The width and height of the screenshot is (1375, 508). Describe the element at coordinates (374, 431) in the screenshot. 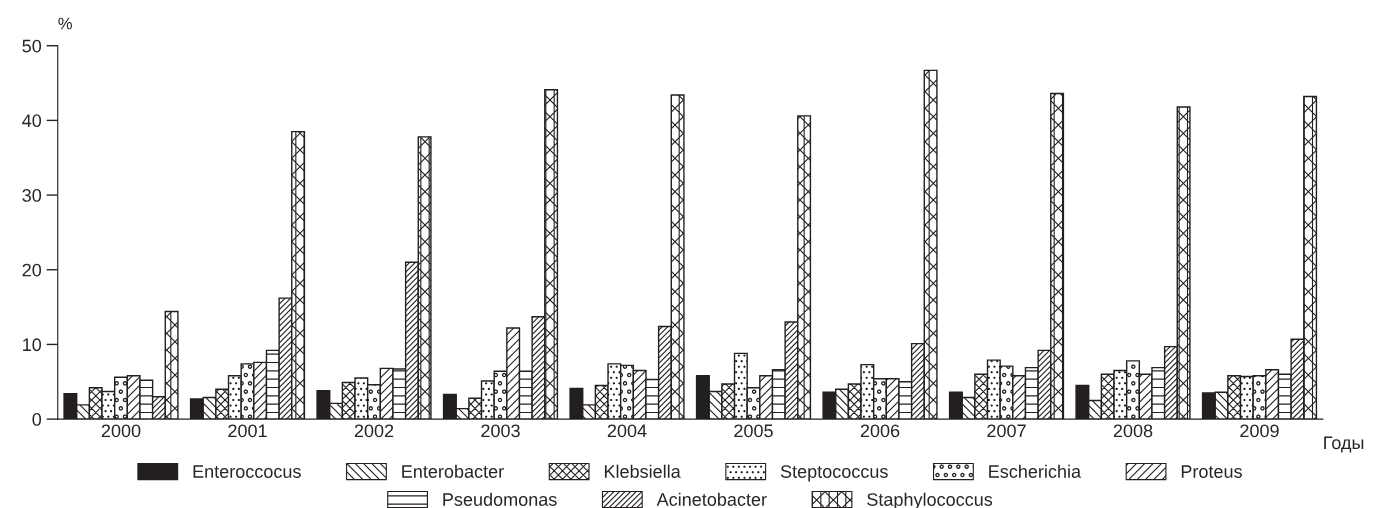

I see `x-tick-label: 2002` at that location.